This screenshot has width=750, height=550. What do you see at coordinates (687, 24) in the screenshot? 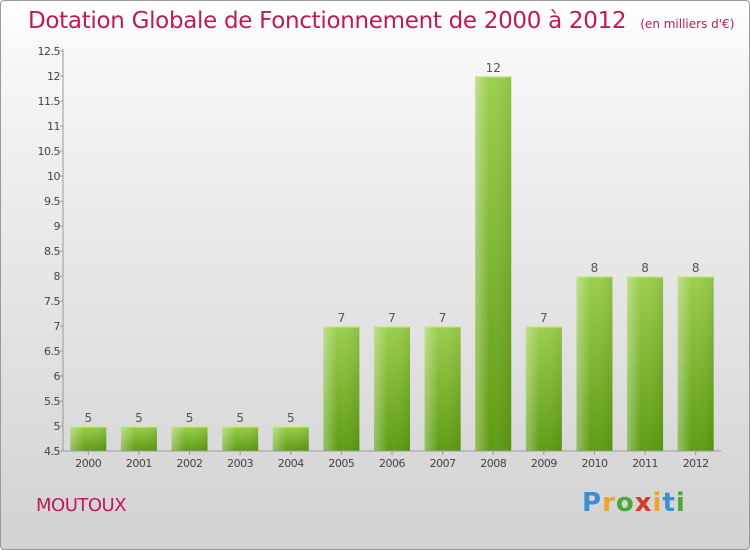
I see `chart-subtitle: (en milliers d'€)` at bounding box center [687, 24].